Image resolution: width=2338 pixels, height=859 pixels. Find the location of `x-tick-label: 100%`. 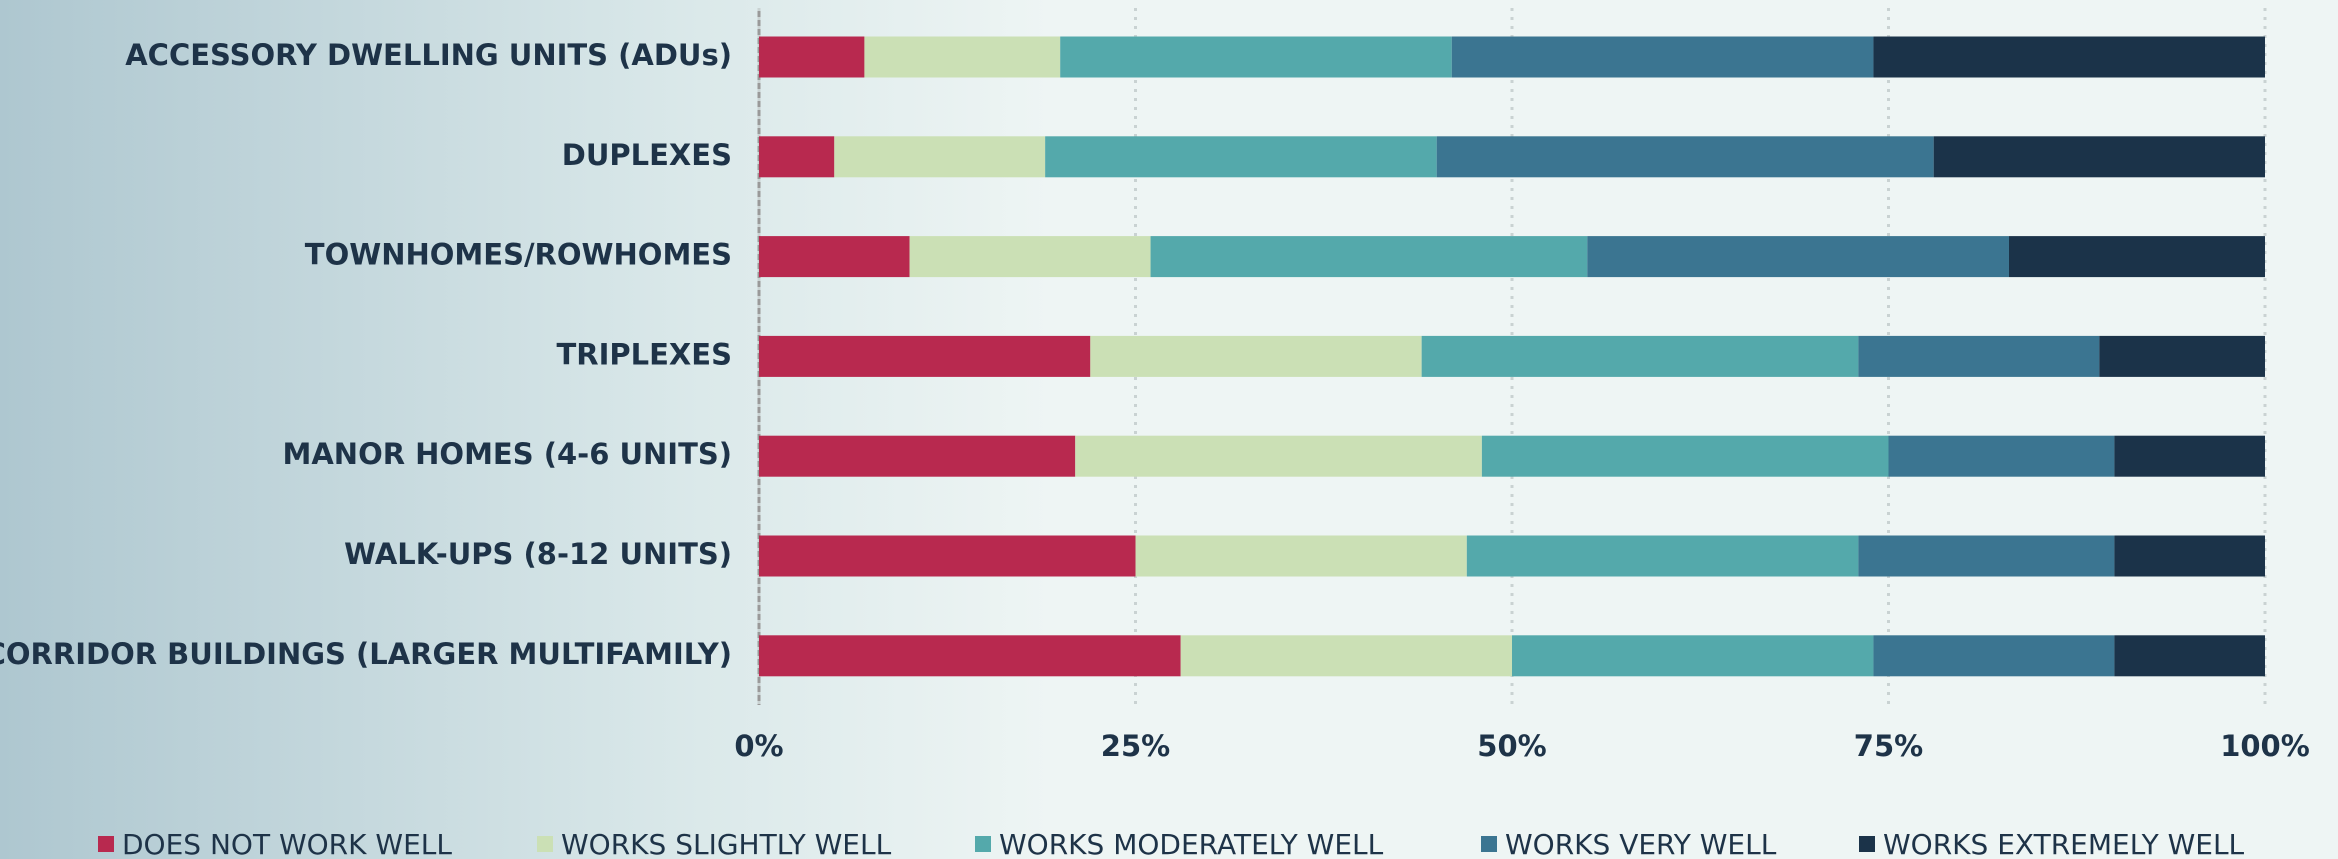

x-tick-label: 100% is located at coordinates (2265, 746).